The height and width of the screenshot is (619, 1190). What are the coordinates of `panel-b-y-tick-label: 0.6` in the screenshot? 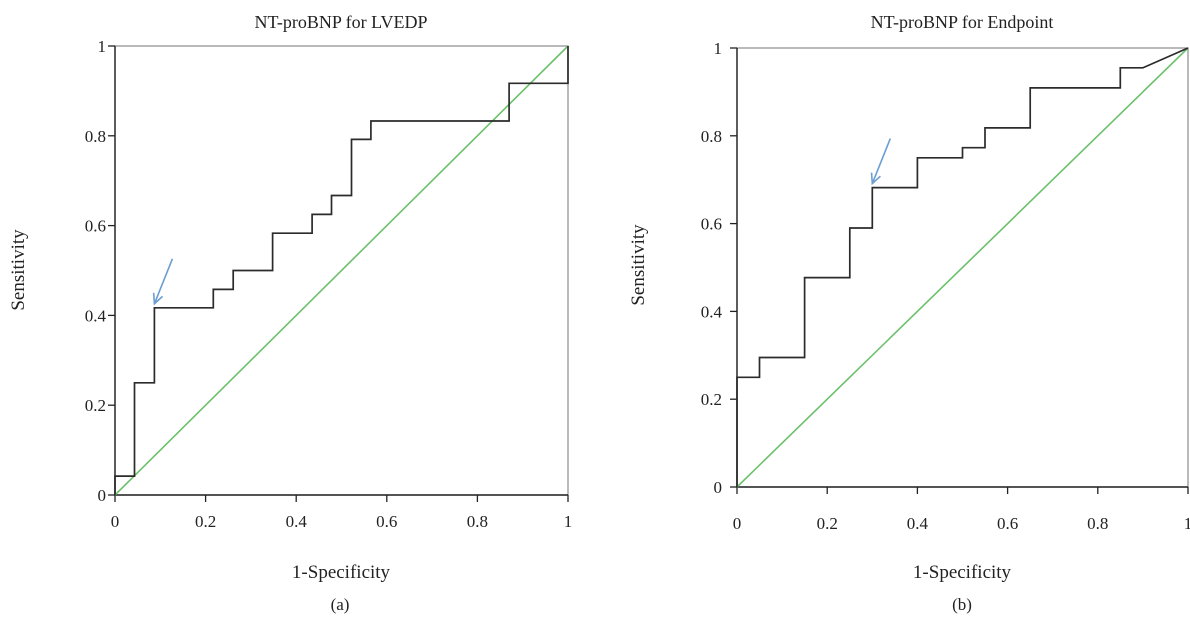 It's located at (711, 224).